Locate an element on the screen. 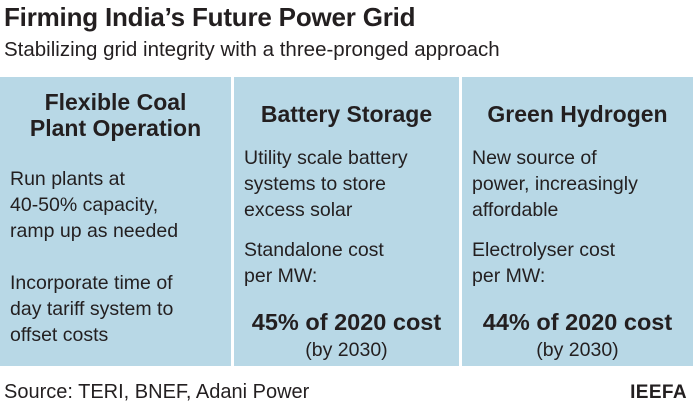 The width and height of the screenshot is (693, 414). source-credit: Source: TERI, BNEF, Adani Power is located at coordinates (157, 392).